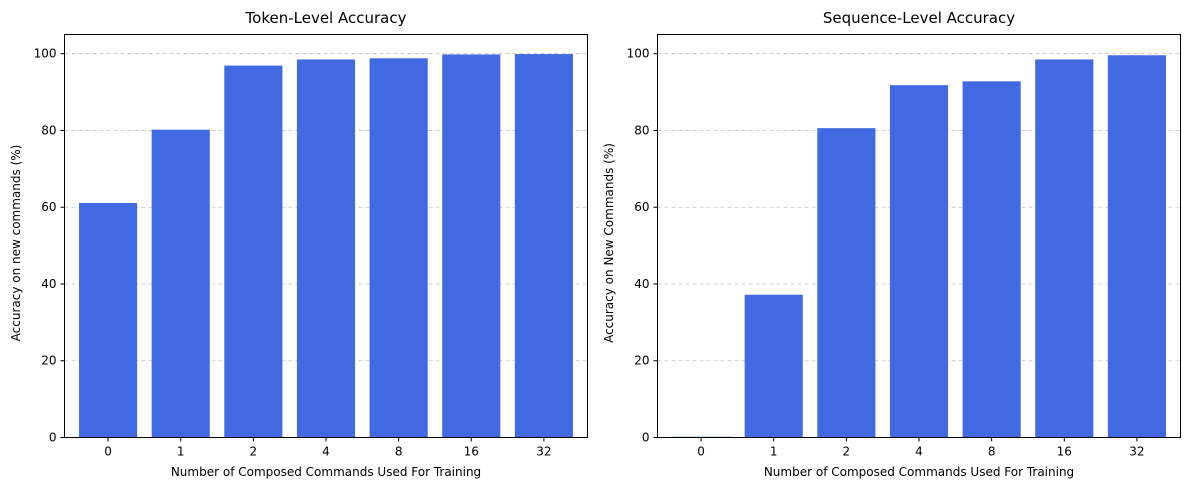  Describe the element at coordinates (326, 18) in the screenshot. I see `chart-title: Token-Level Accuracy` at that location.